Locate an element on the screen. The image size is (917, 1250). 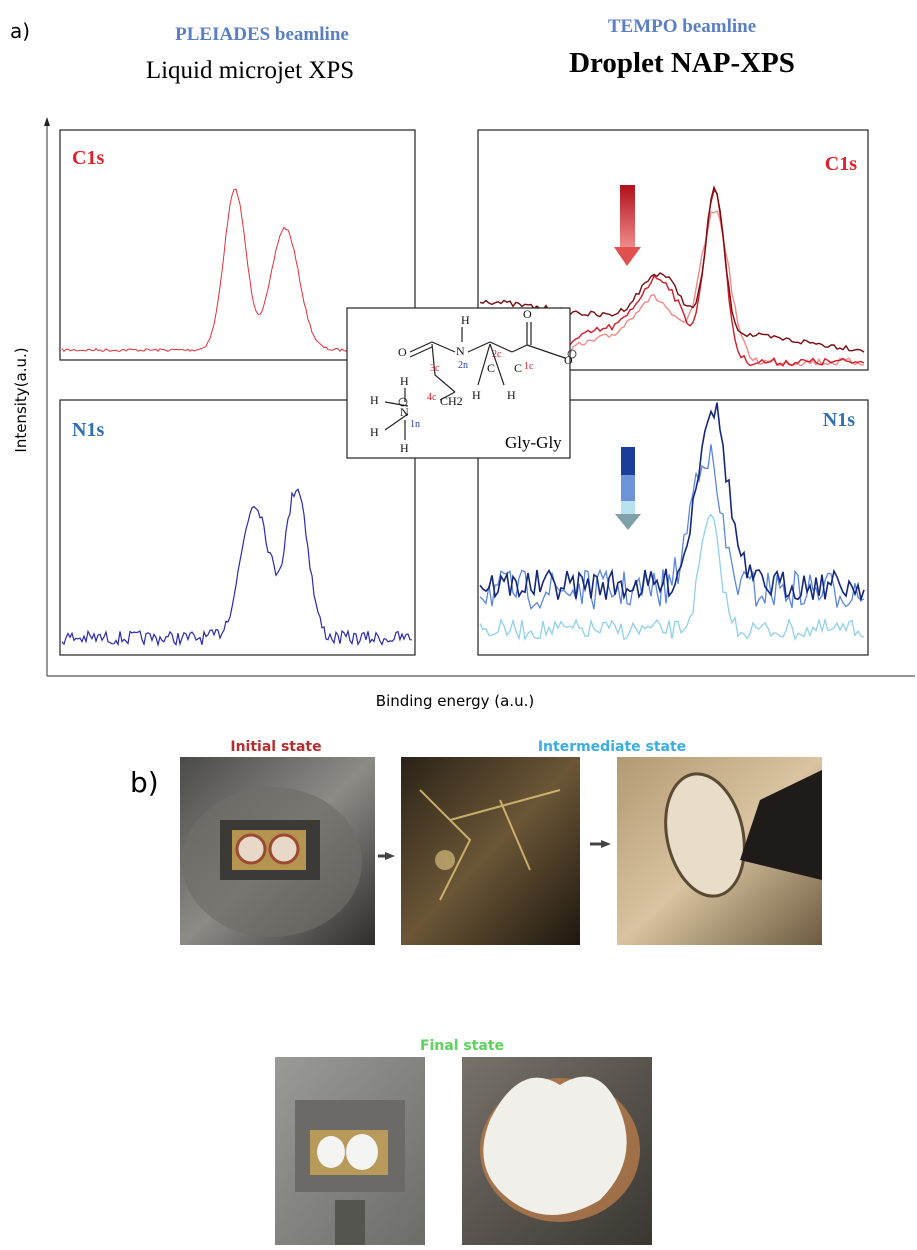
panel-label: a) is located at coordinates (20, 31).